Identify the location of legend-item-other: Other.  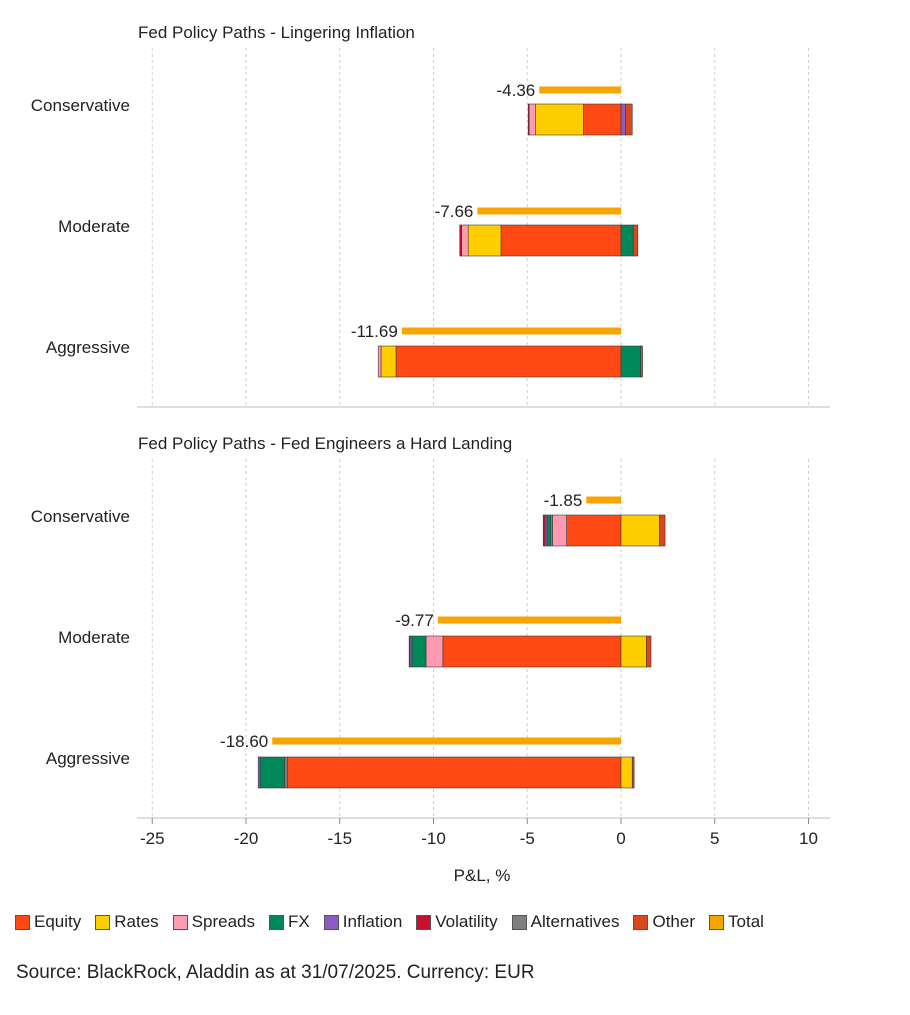
(664, 922).